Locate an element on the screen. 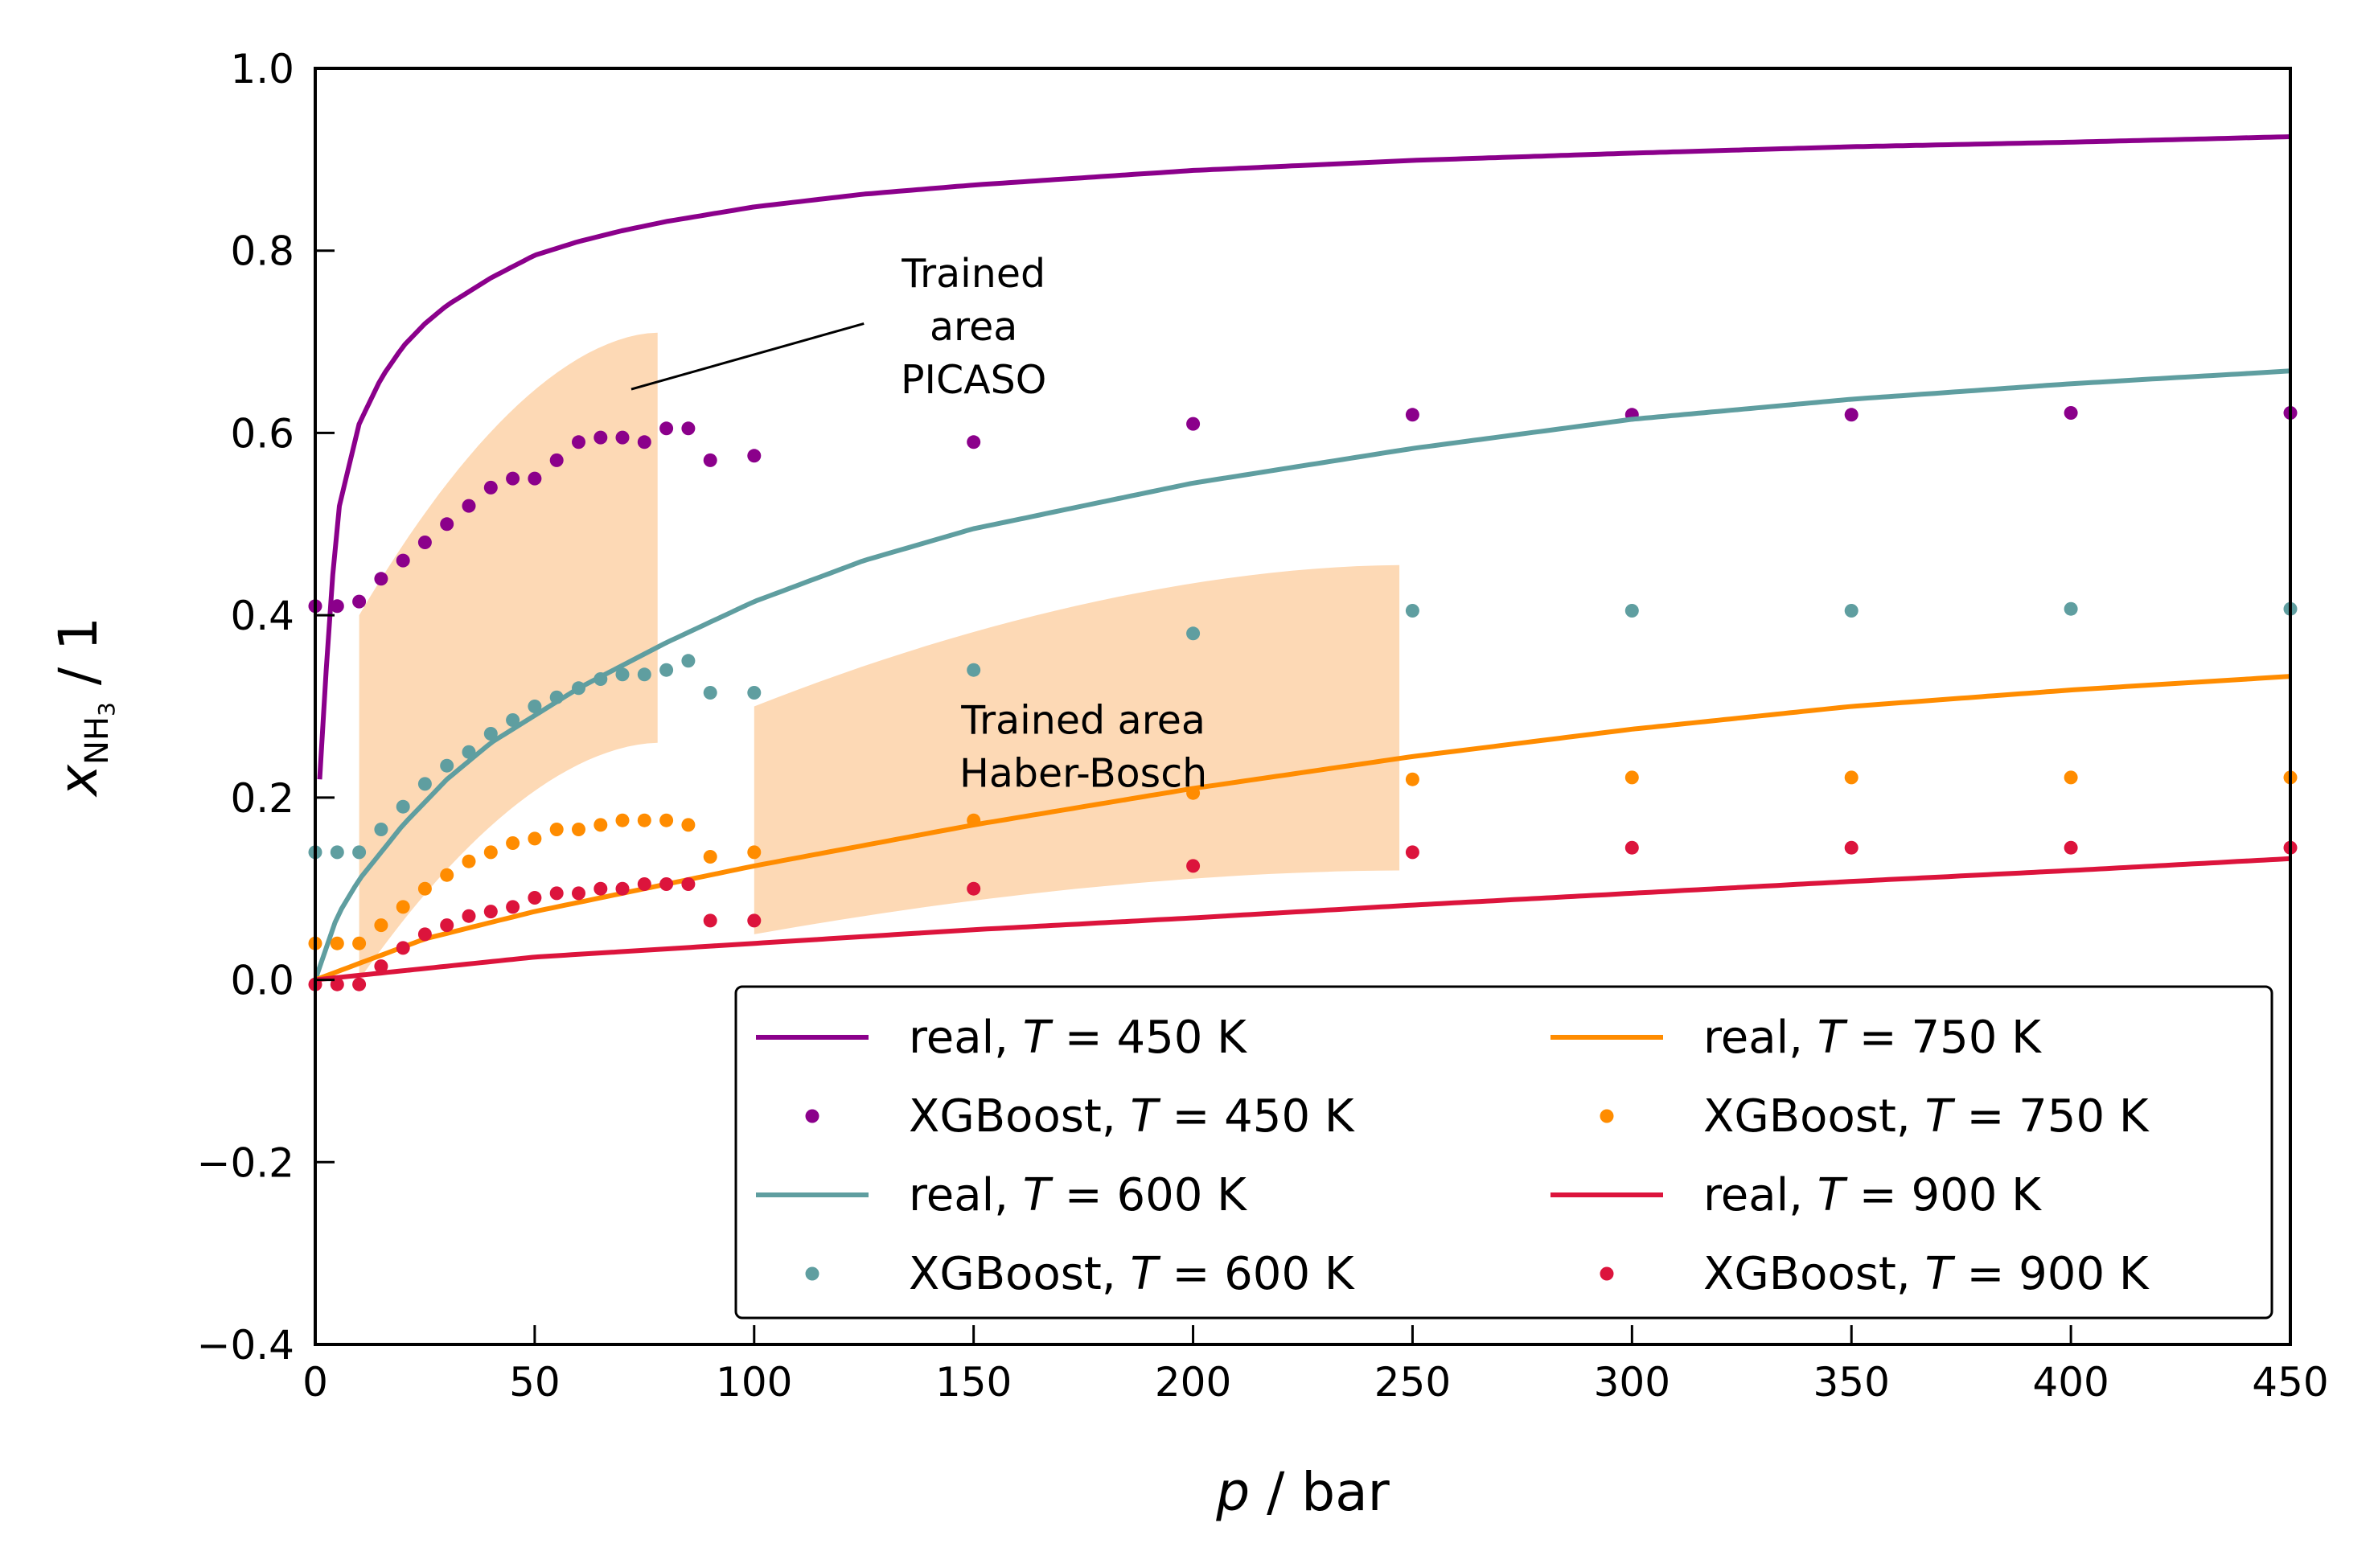 The height and width of the screenshot is (1568, 2374). x-tick-label: 100 is located at coordinates (754, 1382).